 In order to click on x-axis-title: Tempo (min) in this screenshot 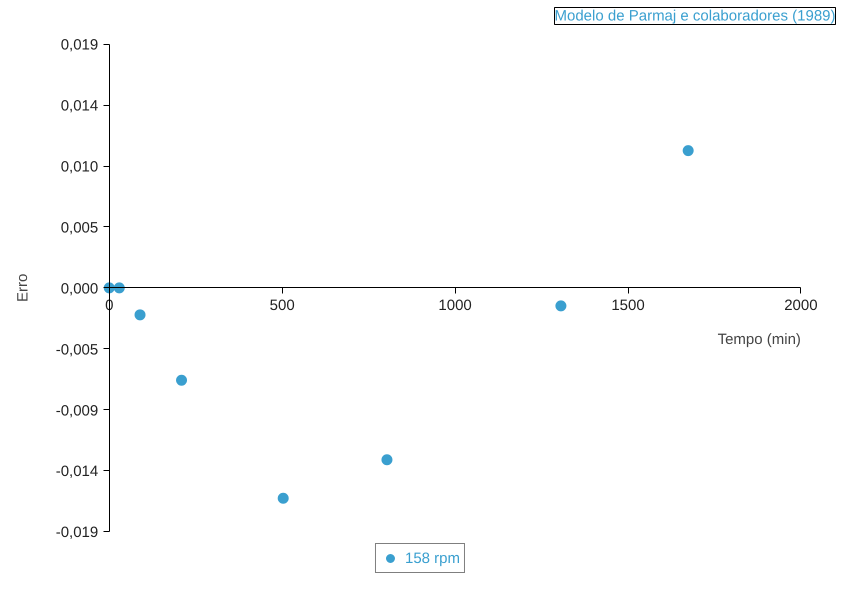, I will do `click(759, 339)`.